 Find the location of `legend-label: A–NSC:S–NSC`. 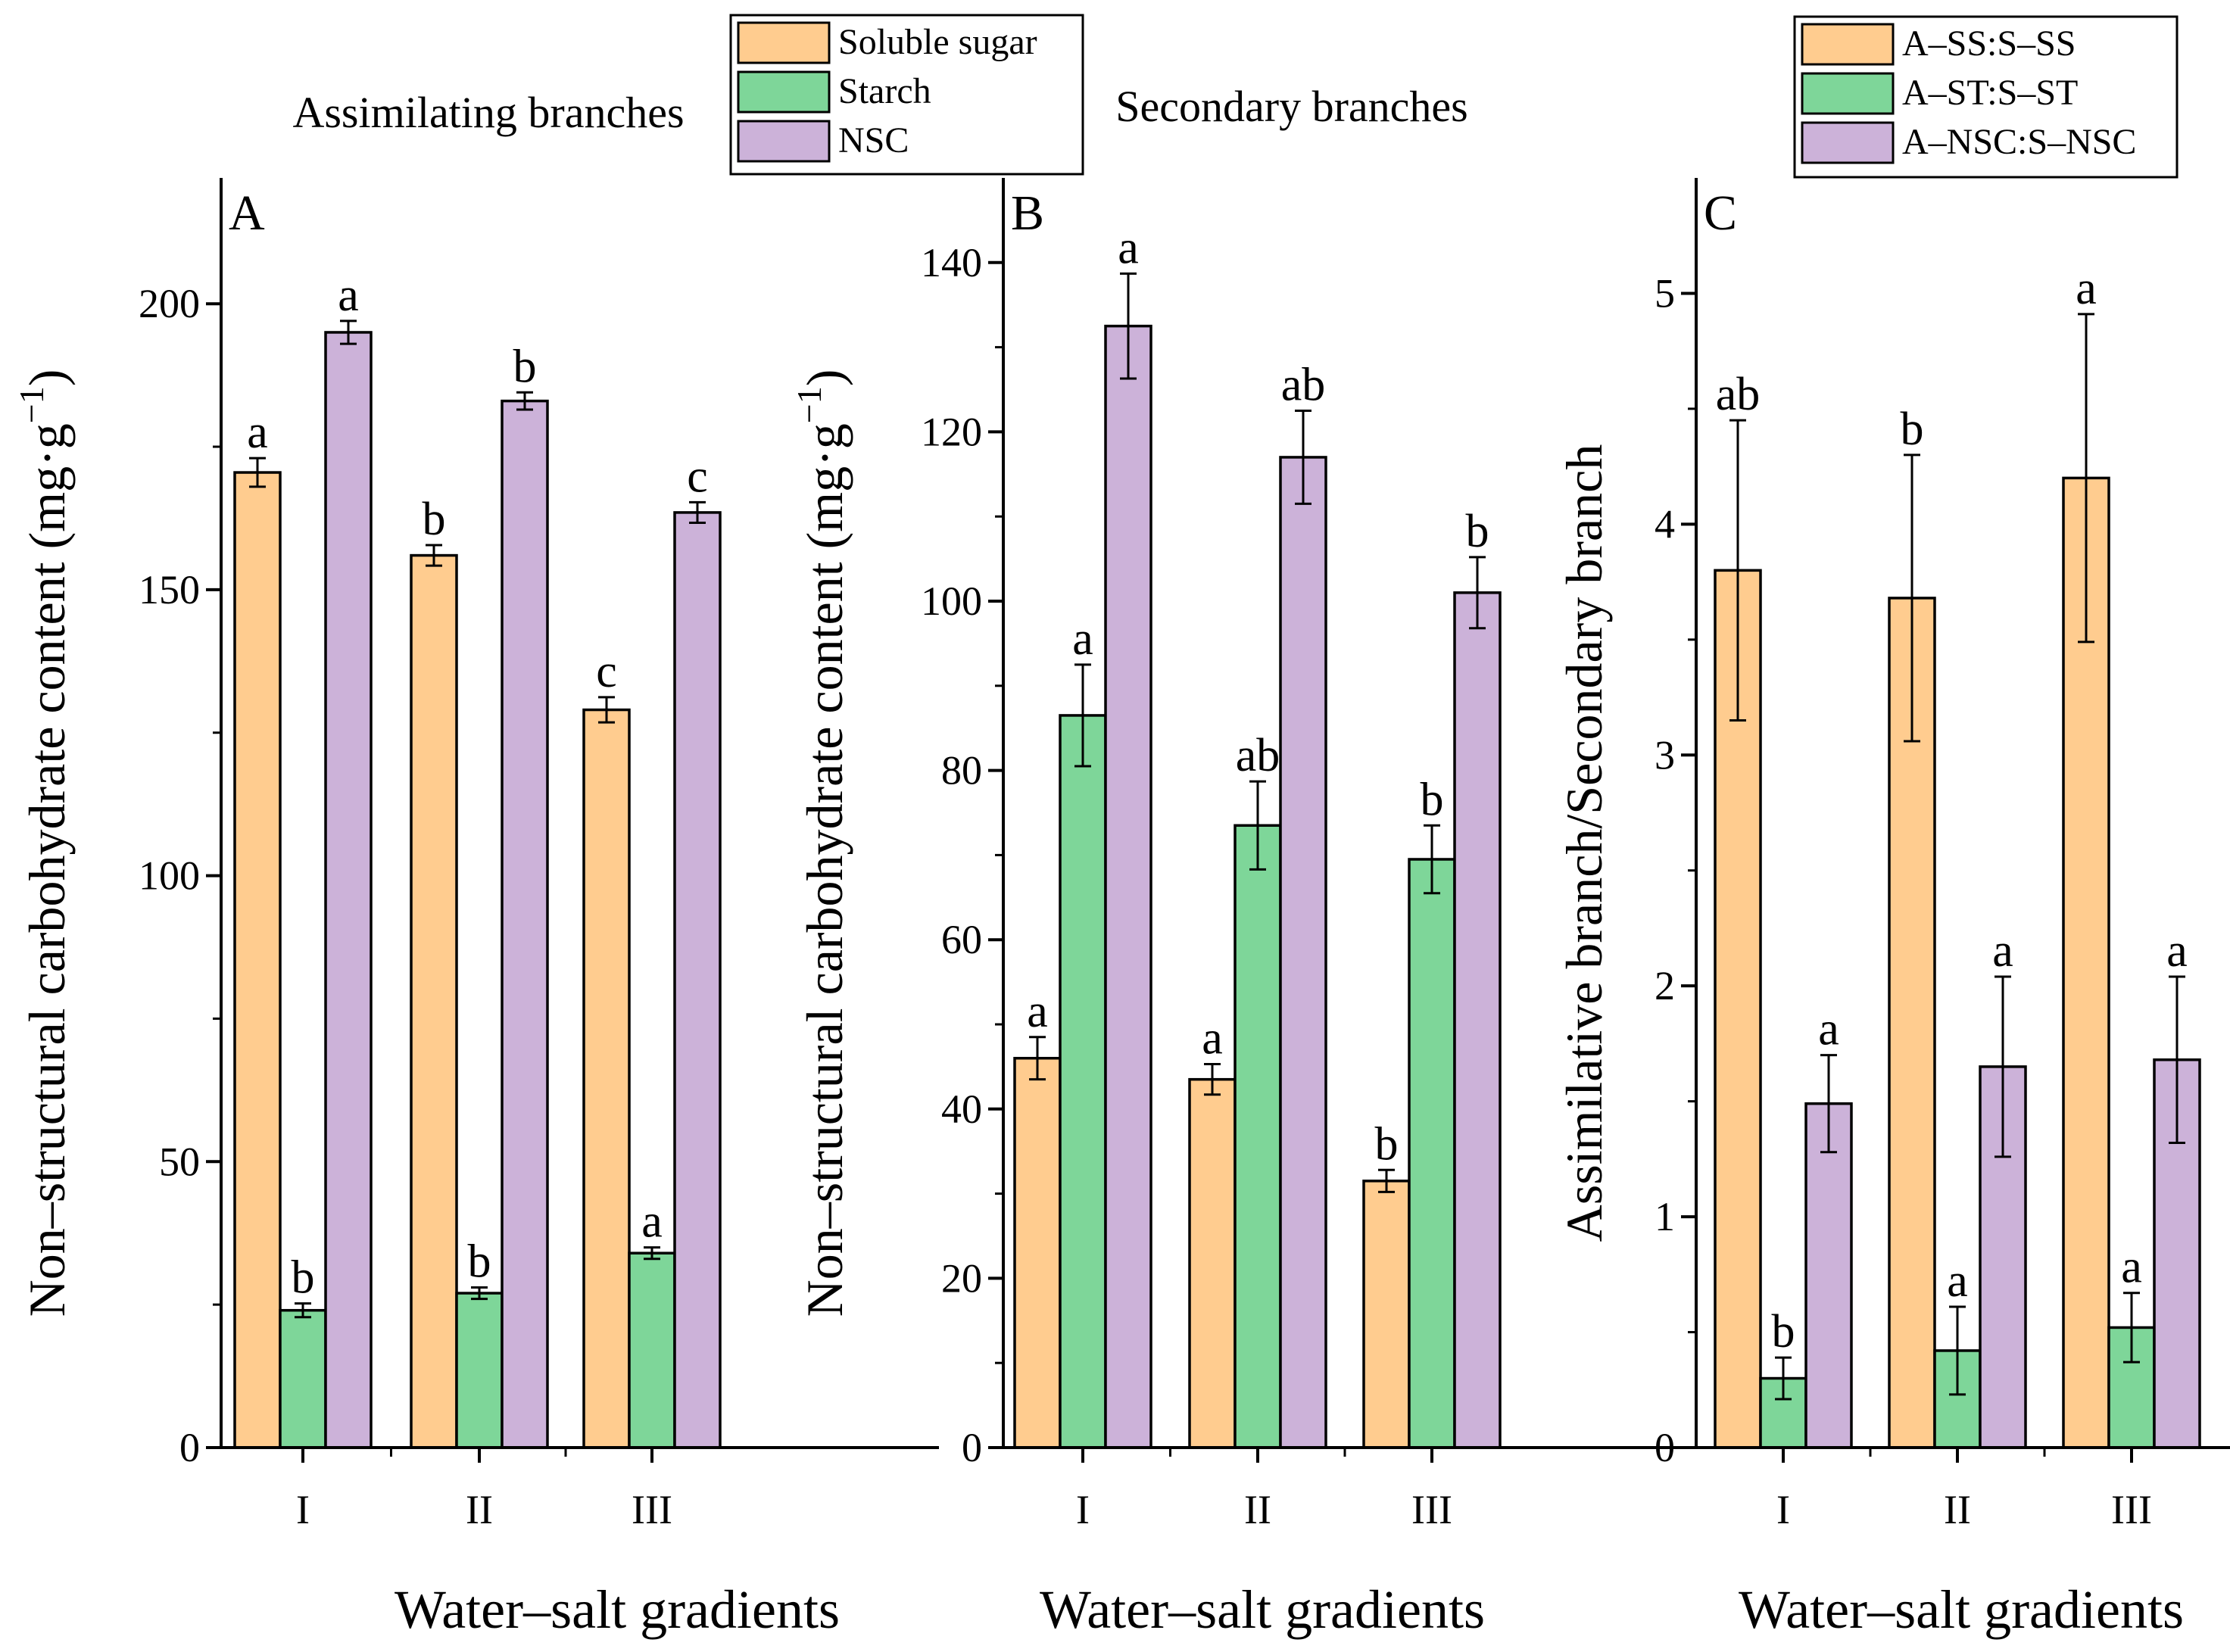

legend-label: A–NSC:S–NSC is located at coordinates (2019, 142).